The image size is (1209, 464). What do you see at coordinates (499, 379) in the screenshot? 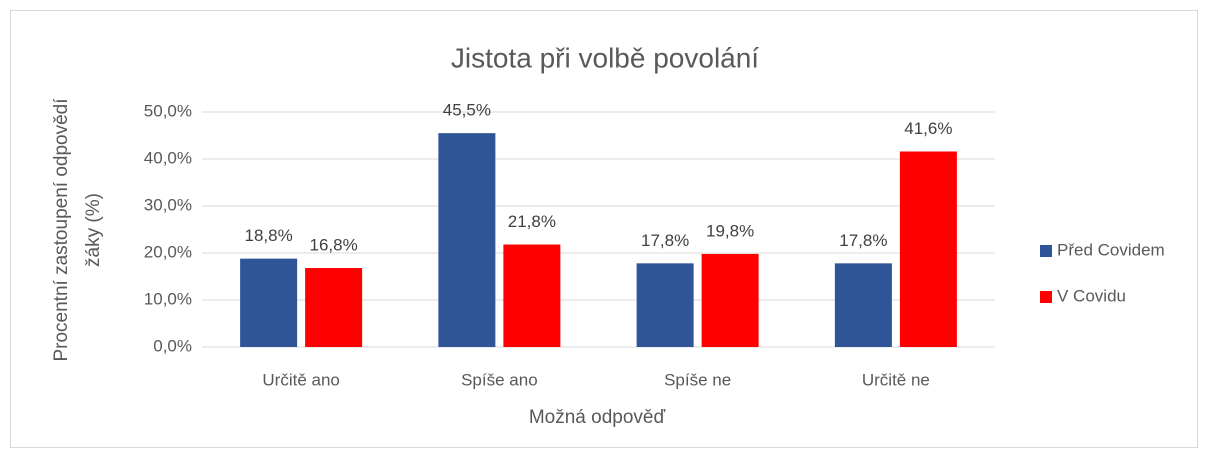
I see `x-tick-label: Spíše ano` at bounding box center [499, 379].